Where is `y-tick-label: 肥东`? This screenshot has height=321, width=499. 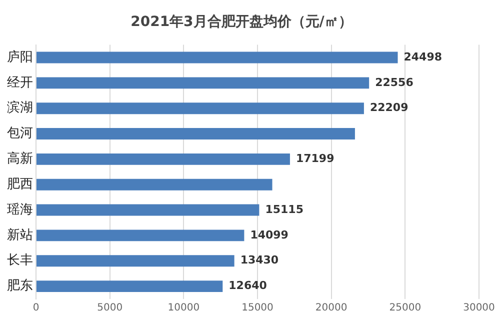 y-tick-label: 肥东 is located at coordinates (20, 286).